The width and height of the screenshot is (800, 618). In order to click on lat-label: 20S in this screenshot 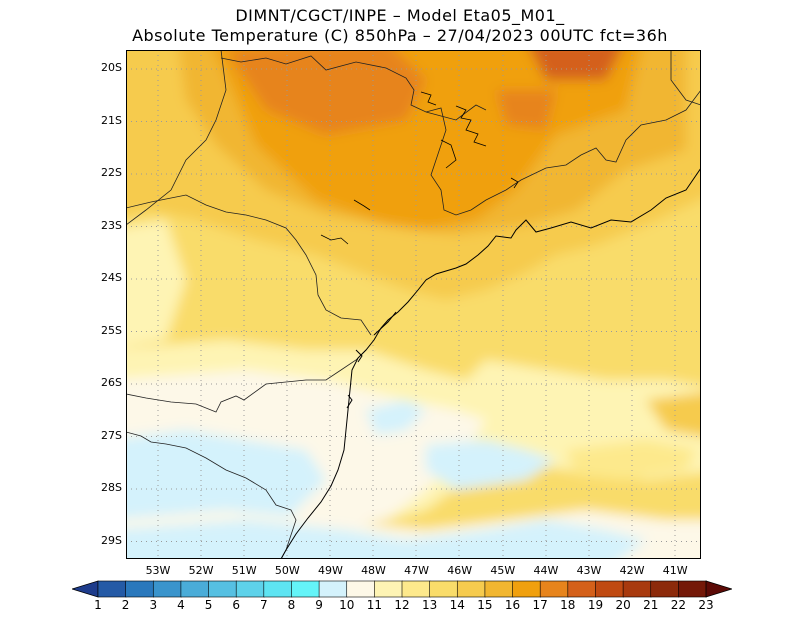, I will do `click(111, 67)`.